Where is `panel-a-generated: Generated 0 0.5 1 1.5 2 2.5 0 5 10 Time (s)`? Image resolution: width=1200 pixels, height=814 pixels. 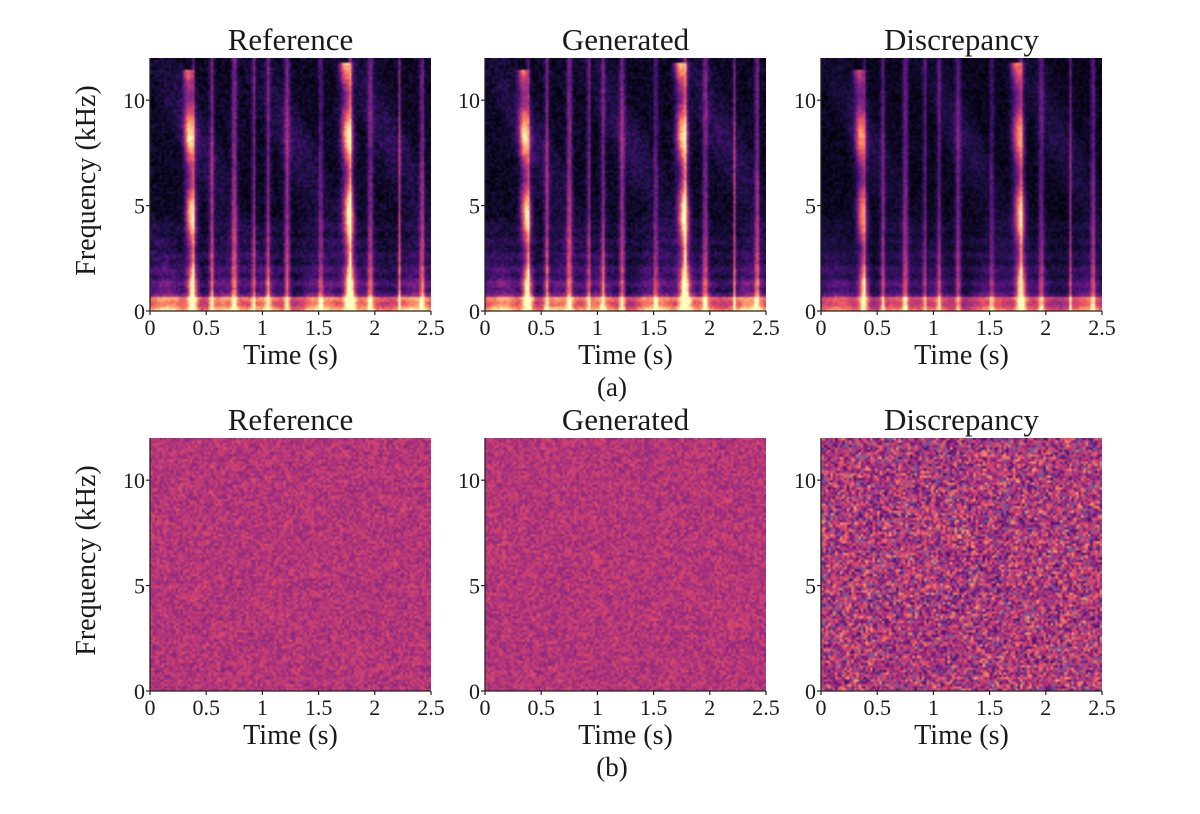 panel-a-generated: Generated 0 0.5 1 1.5 2 2.5 0 5 10 Time (s) is located at coordinates (619, 196).